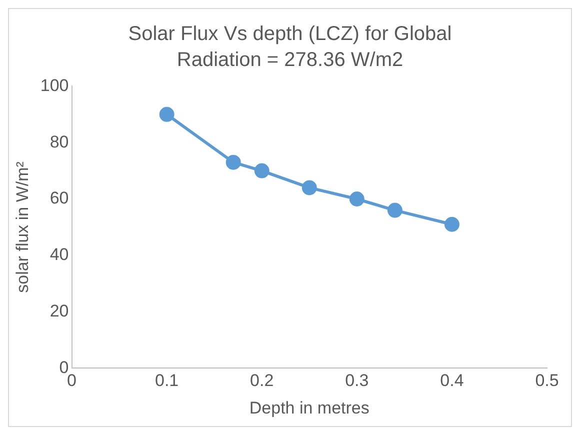  I want to click on y-tick-label: 80, so click(59, 142).